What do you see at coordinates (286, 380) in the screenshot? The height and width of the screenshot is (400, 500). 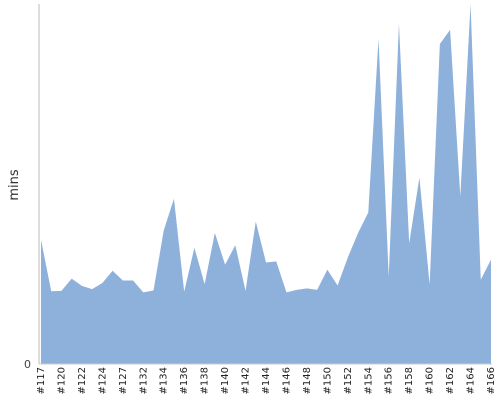 I see `x-tick-label: #146` at bounding box center [286, 380].